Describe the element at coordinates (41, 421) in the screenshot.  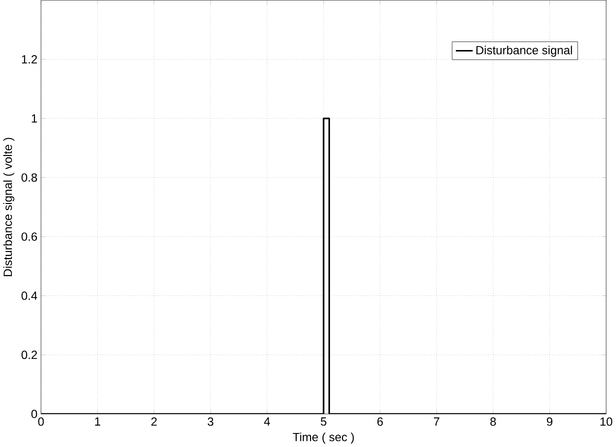
I see `x-tick-label: 0` at that location.